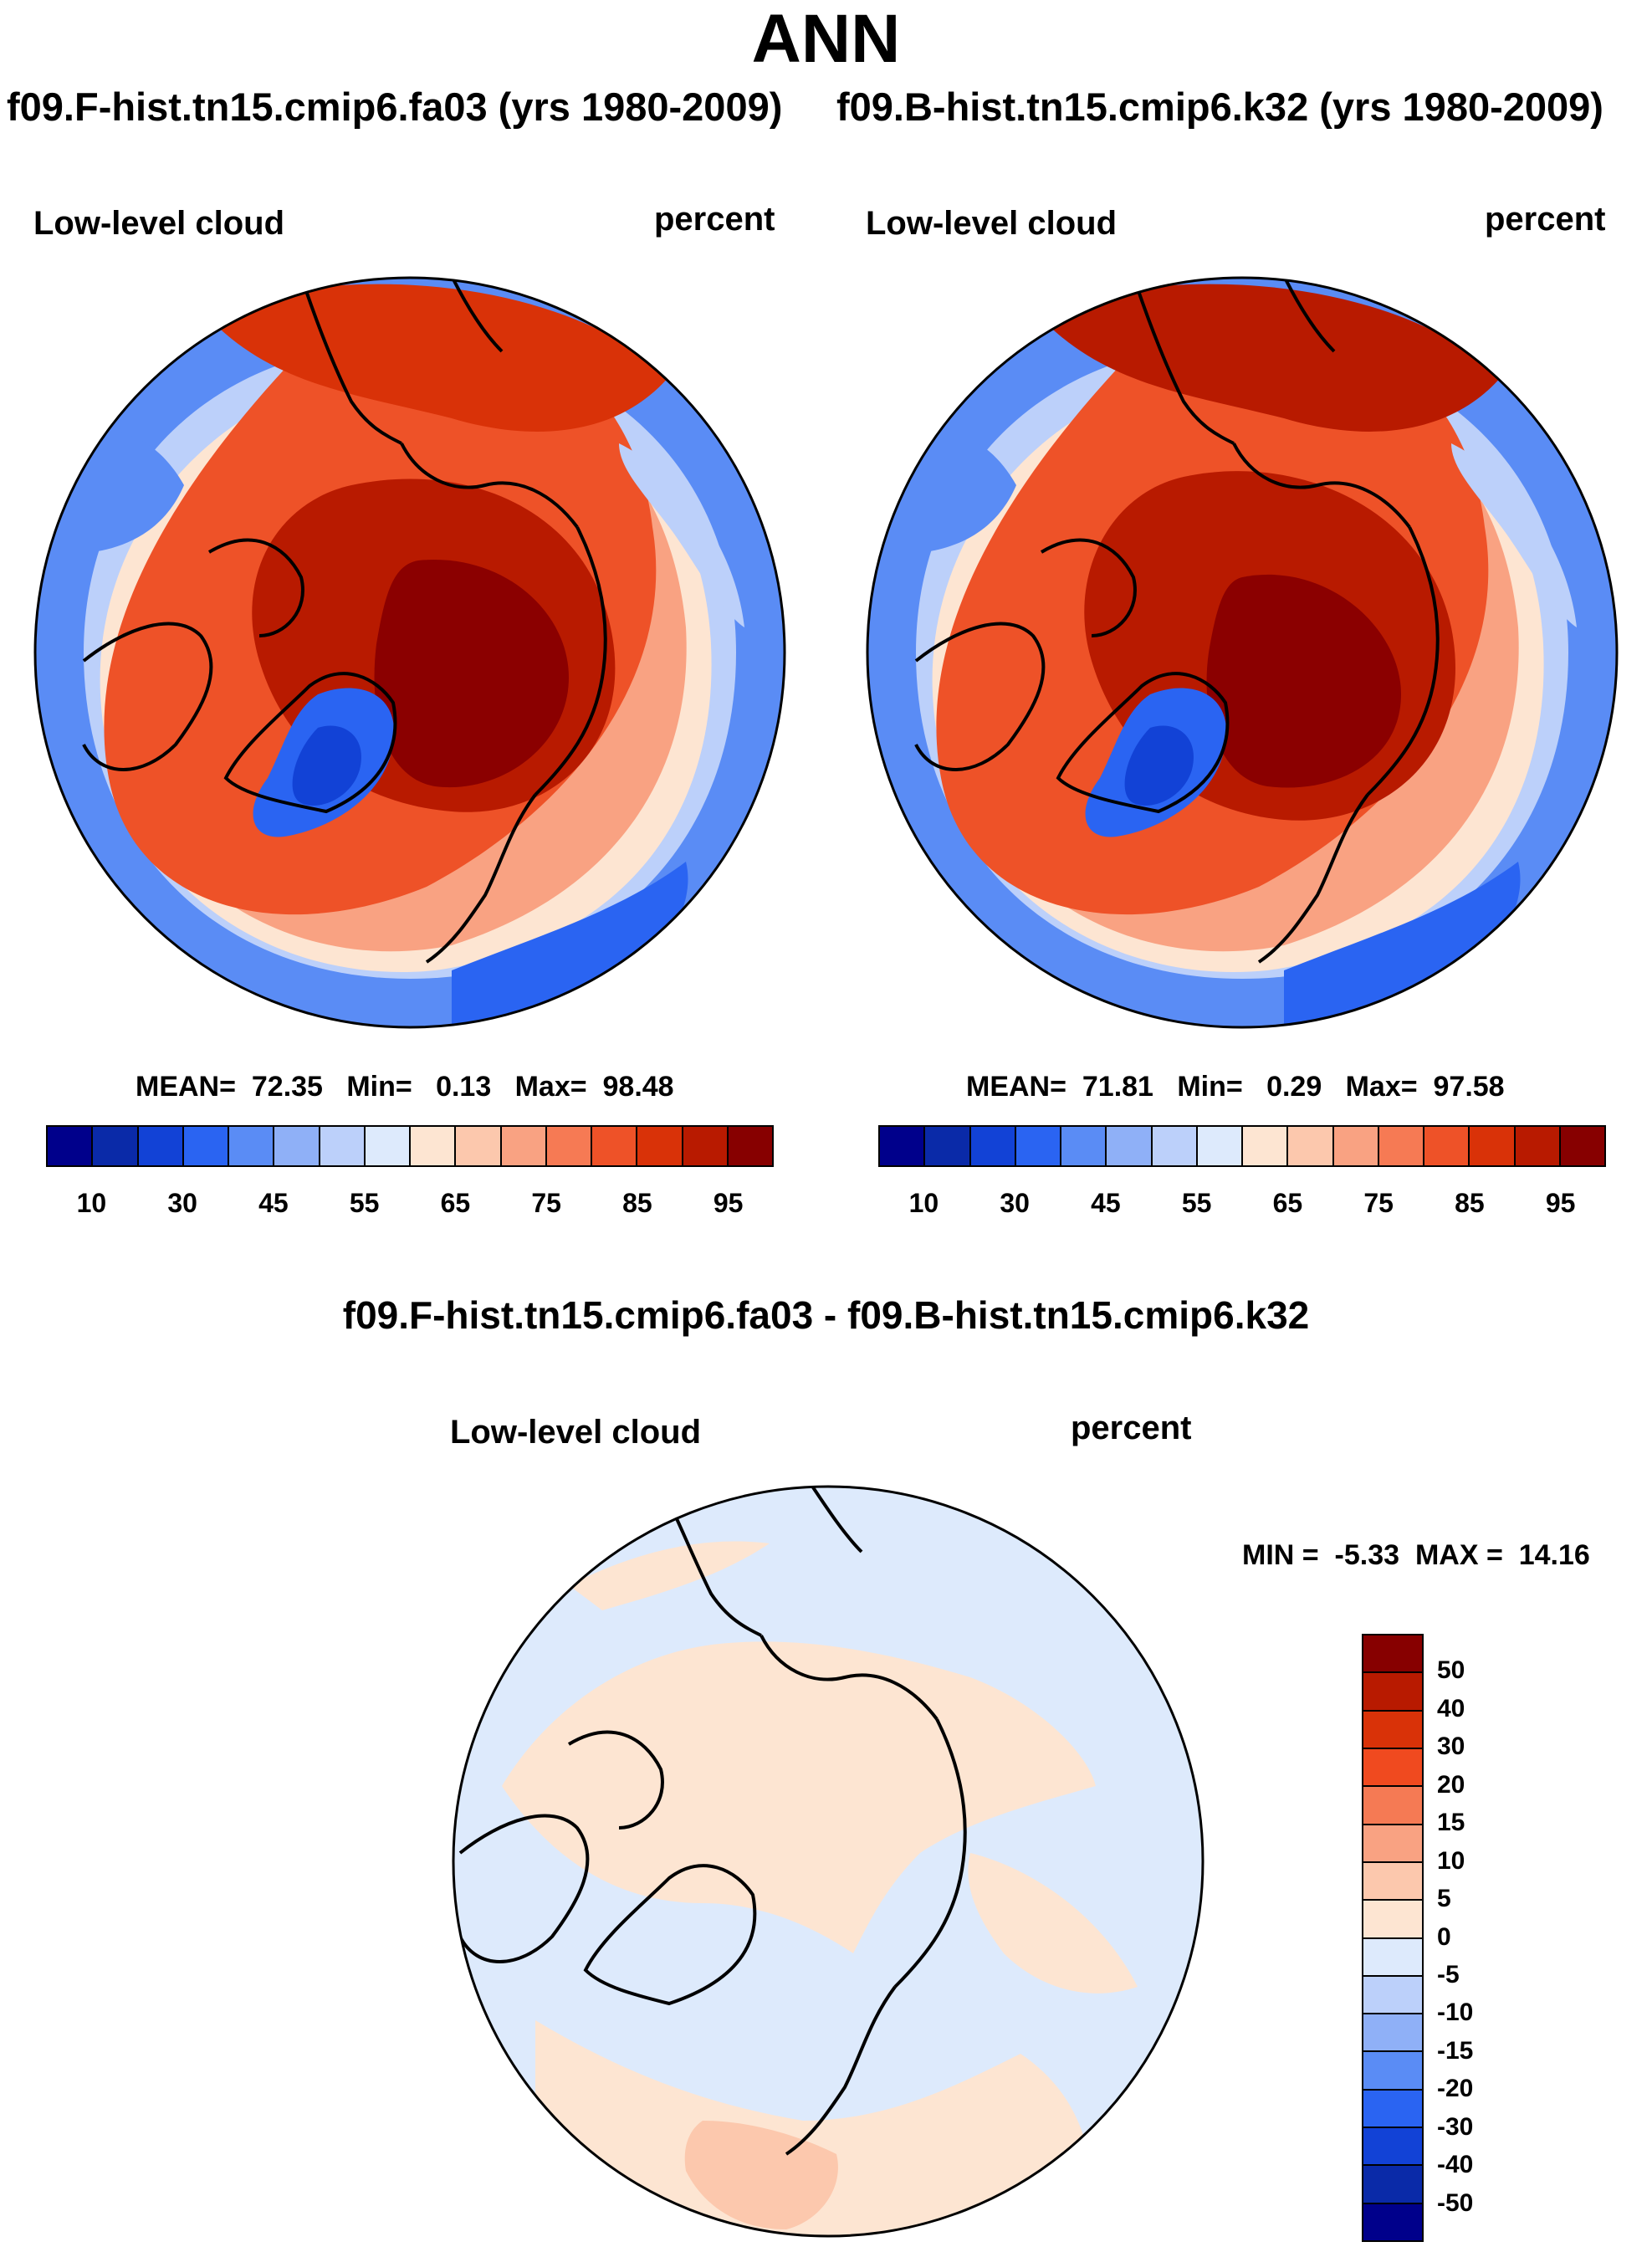  Describe the element at coordinates (714, 220) in the screenshot. I see `panel1-units-label: percent` at that location.